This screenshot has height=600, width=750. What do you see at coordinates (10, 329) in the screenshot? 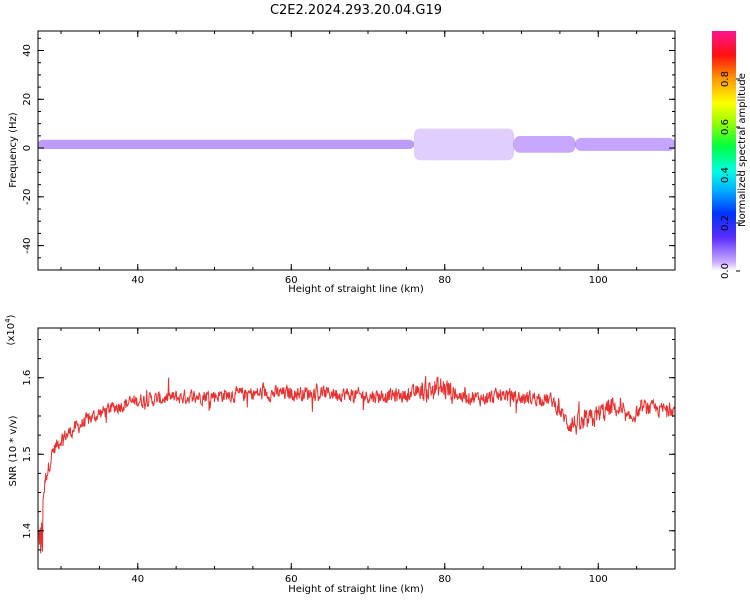
I see `snr-y-multiplier: (x104)` at bounding box center [10, 329].